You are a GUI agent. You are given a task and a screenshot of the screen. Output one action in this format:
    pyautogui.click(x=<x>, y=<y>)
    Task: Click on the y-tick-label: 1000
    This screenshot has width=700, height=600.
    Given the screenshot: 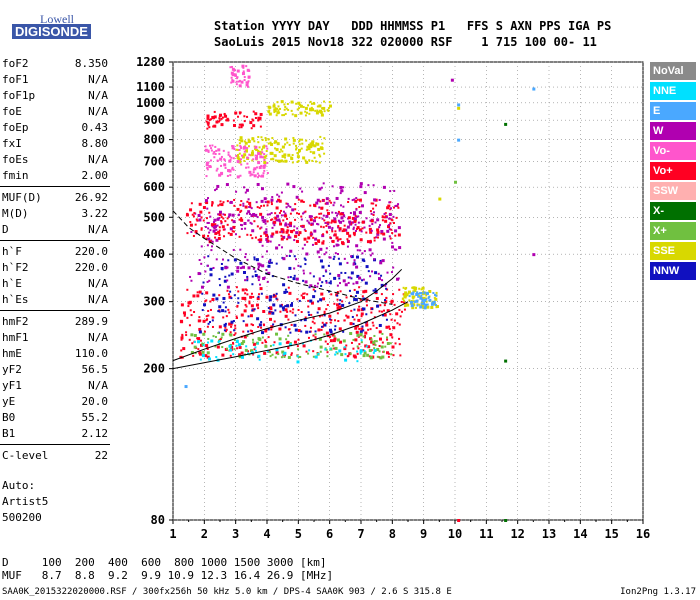 What is the action you would take?
    pyautogui.click(x=150, y=103)
    